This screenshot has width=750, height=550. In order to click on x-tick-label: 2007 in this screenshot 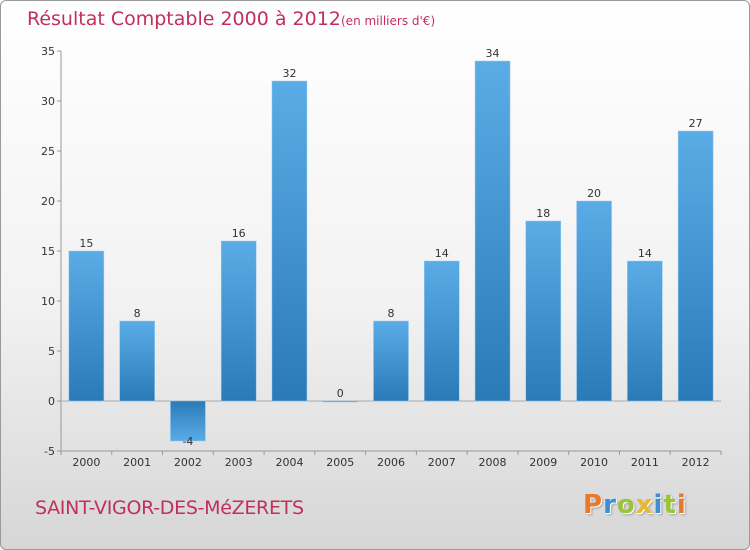, I will do `click(442, 462)`.